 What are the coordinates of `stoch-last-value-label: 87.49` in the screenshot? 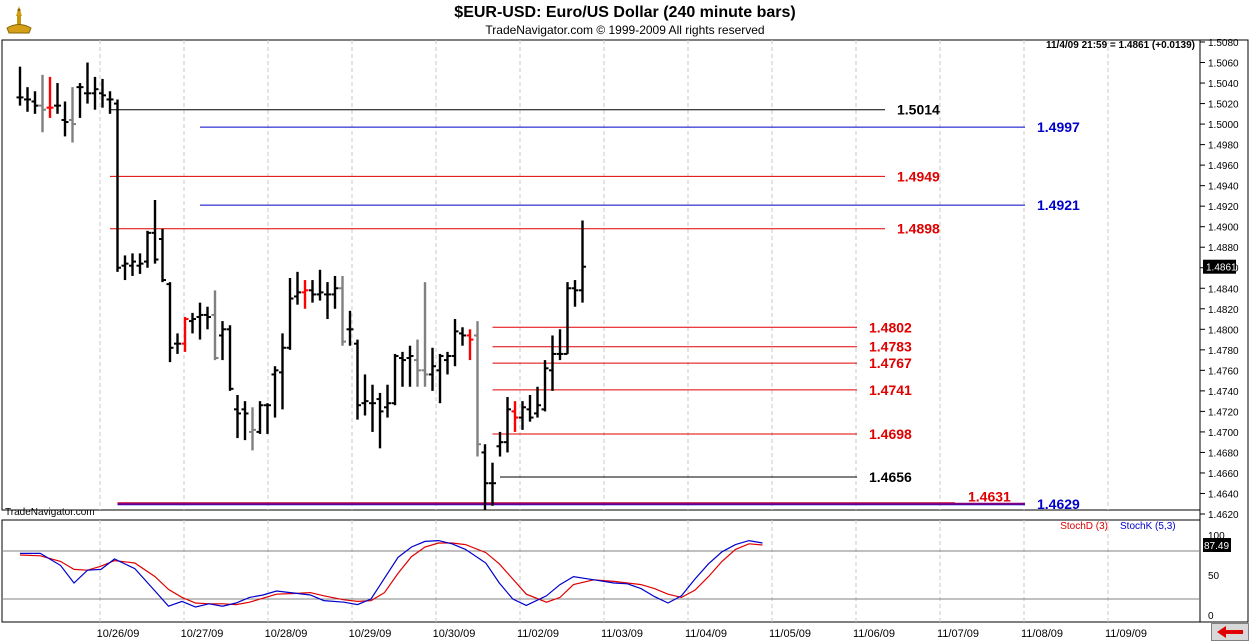 It's located at (1216, 546).